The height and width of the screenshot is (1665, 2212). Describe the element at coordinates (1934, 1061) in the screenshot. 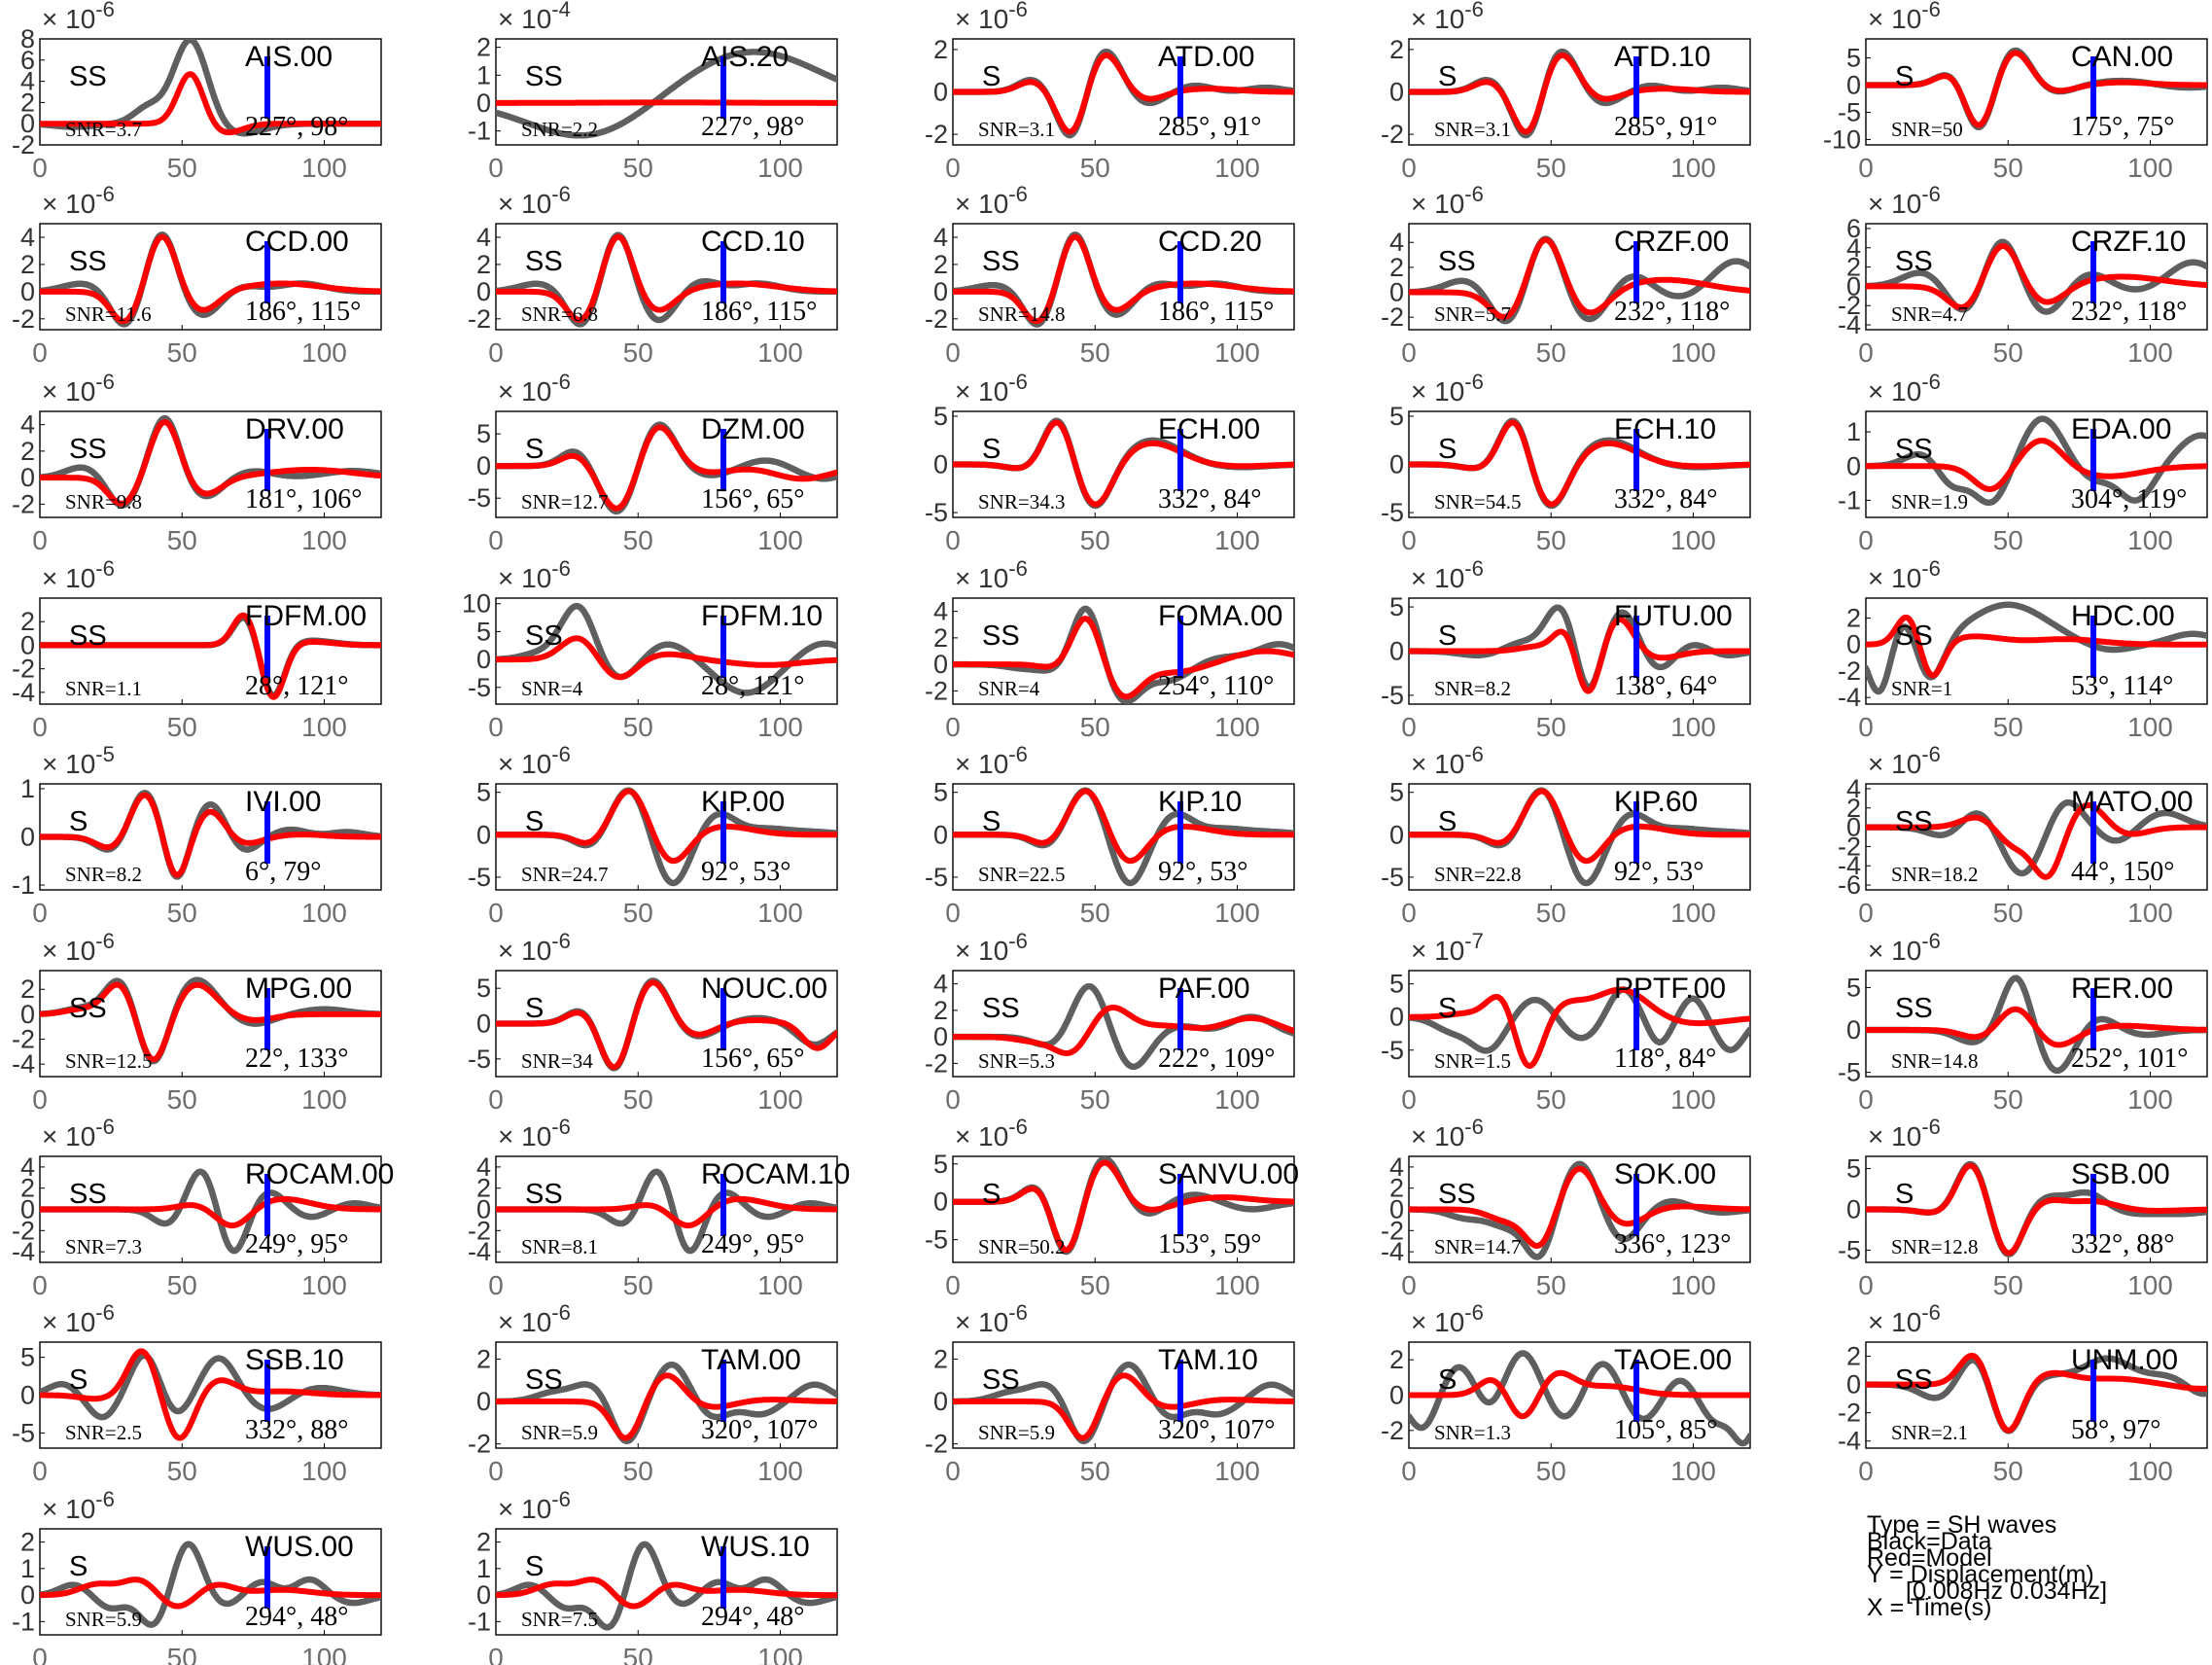

I see `snr-label: SNR=14.8` at that location.